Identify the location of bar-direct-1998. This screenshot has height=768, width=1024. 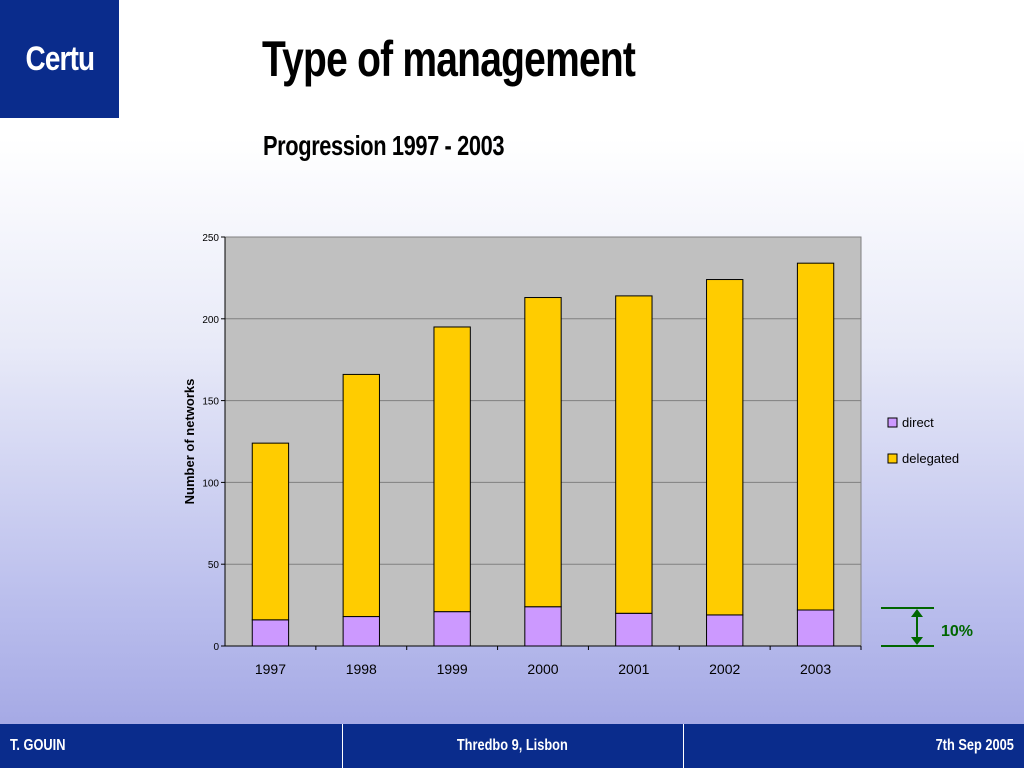
(361, 631).